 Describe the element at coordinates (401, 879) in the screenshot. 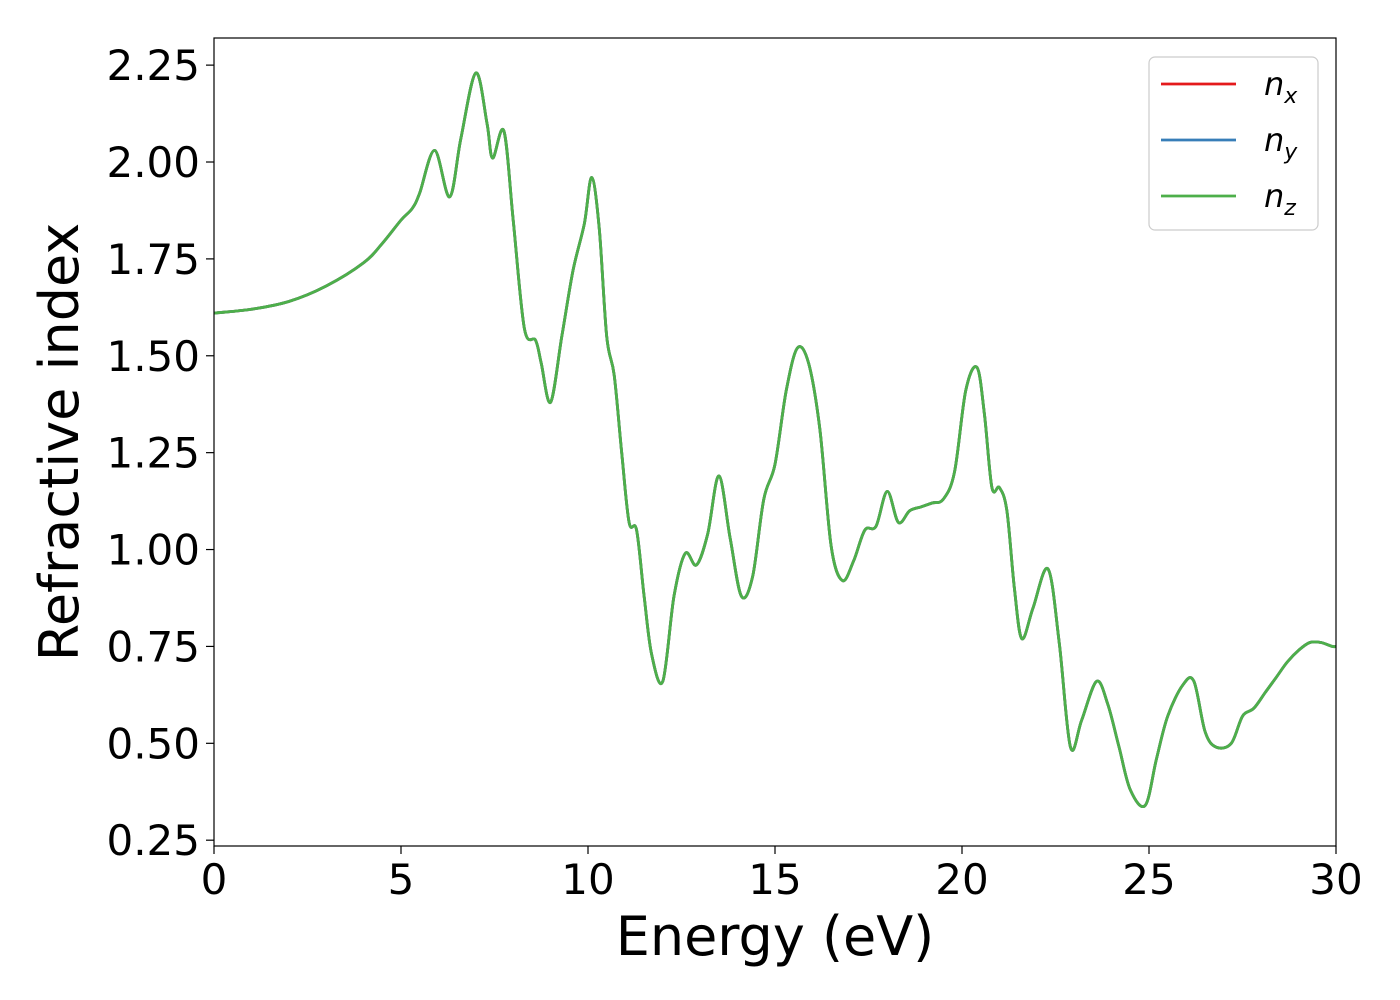

I see `x-tick-label: 5` at that location.